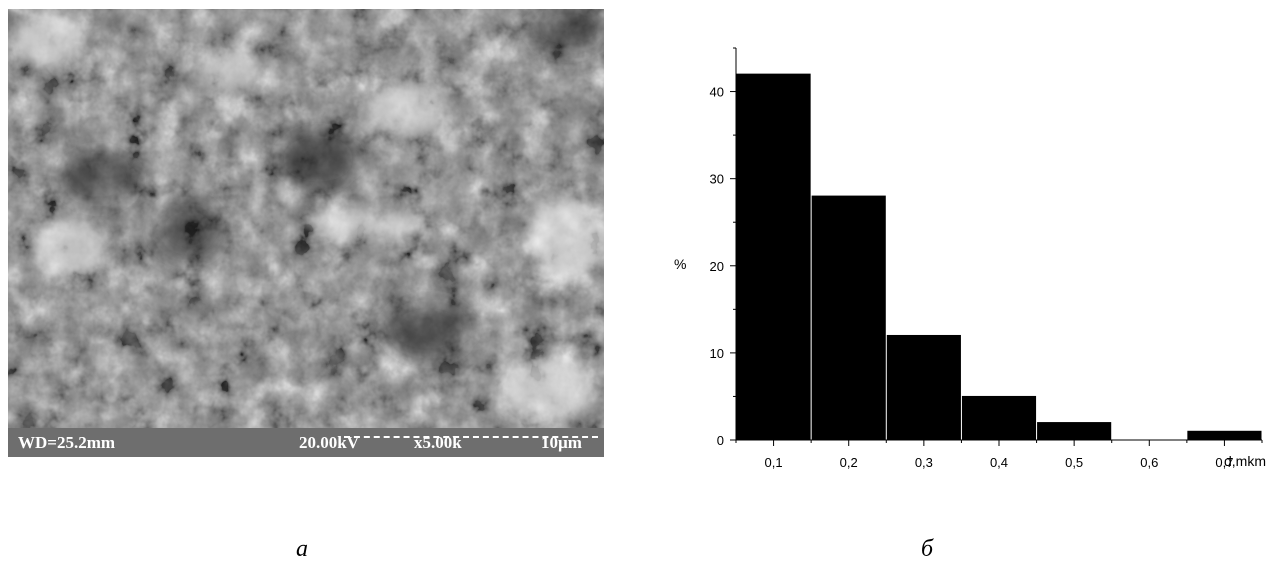 This screenshot has height=566, width=1266. What do you see at coordinates (438, 443) in the screenshot?
I see `magnification-label: x5.00k` at bounding box center [438, 443].